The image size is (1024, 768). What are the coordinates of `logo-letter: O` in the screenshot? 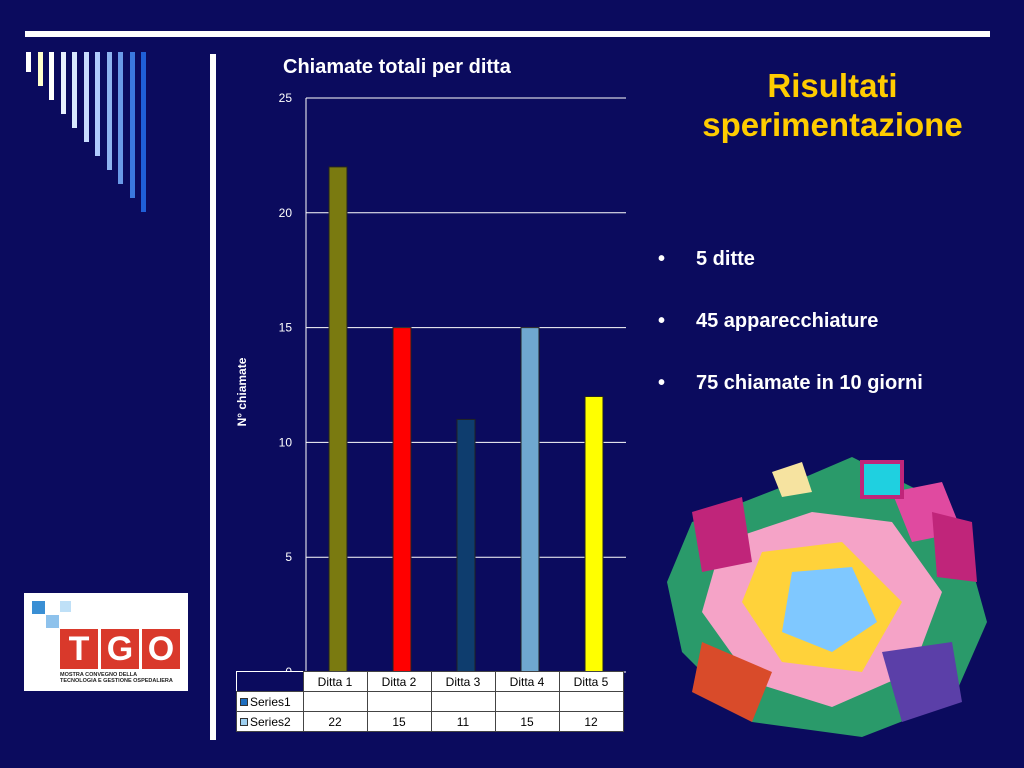 It's located at (161, 649).